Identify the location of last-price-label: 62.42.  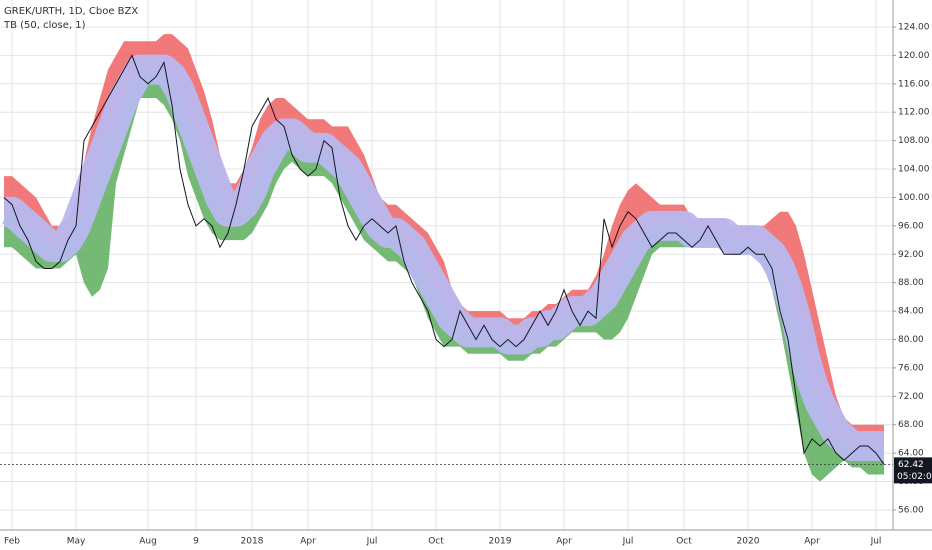
(911, 465).